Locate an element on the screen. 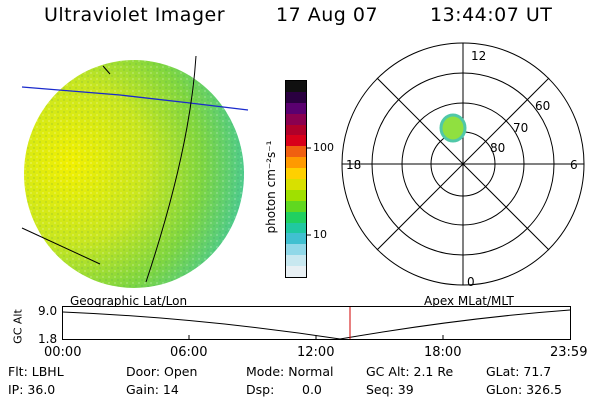 The width and height of the screenshot is (600, 400). lat-line is located at coordinates (135, 98).